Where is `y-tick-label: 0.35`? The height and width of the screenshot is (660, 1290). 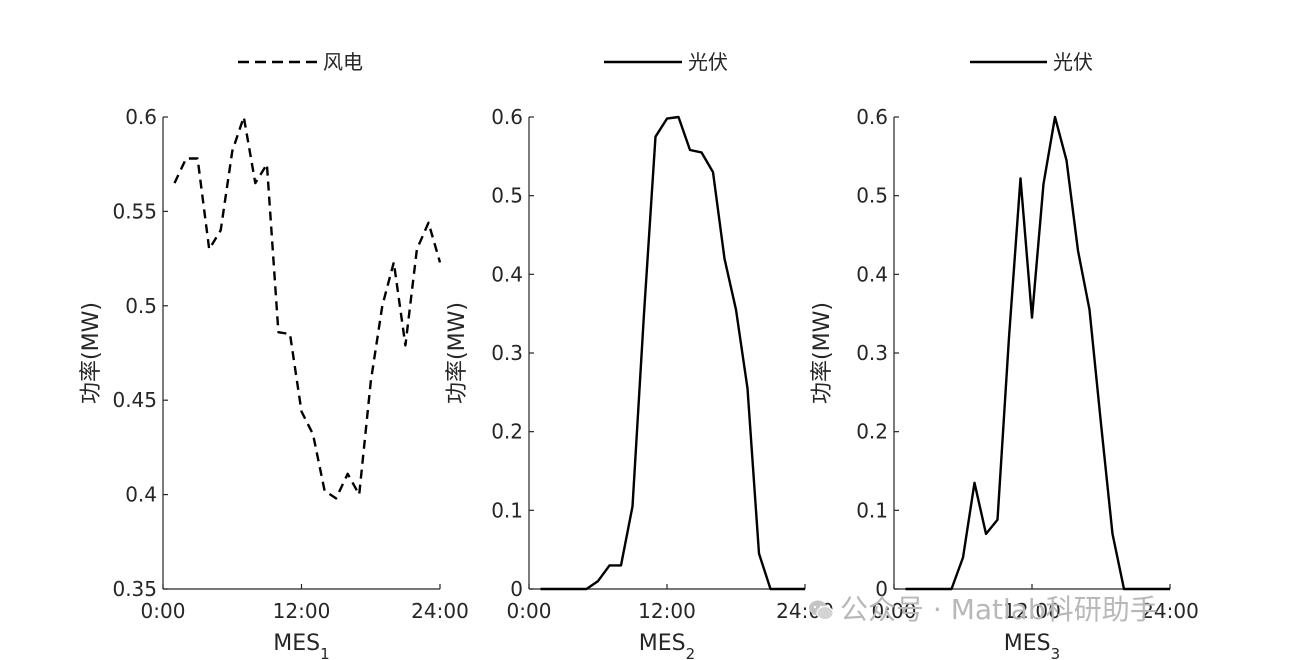 y-tick-label: 0.35 is located at coordinates (134, 589).